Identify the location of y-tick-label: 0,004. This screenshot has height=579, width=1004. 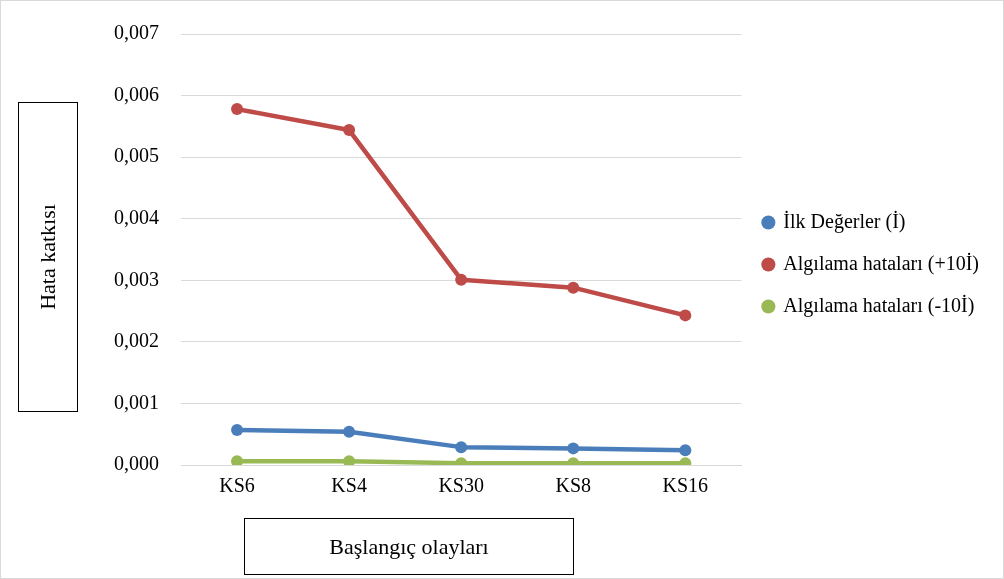
(136, 216).